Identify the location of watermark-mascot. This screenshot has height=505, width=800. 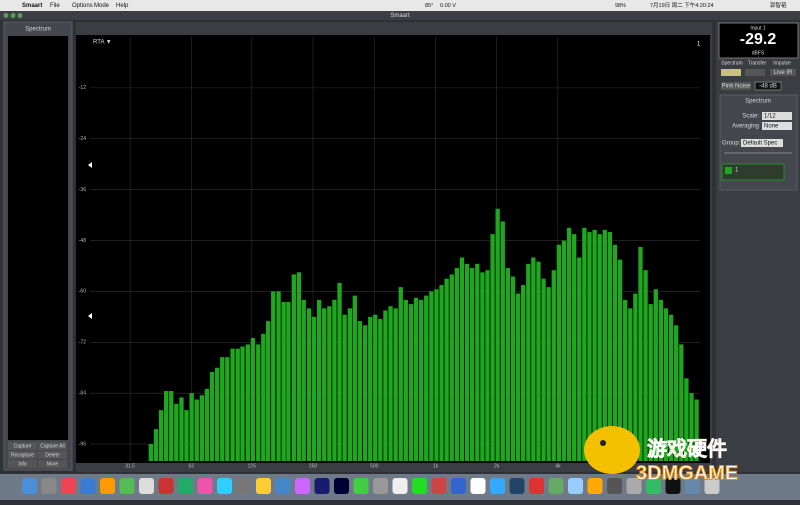
(603, 443).